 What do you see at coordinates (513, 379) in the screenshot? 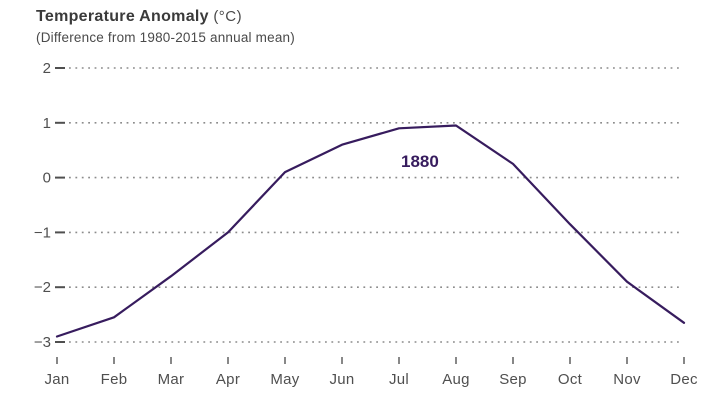
I see `x-tick-label-Sep: Sep` at bounding box center [513, 379].